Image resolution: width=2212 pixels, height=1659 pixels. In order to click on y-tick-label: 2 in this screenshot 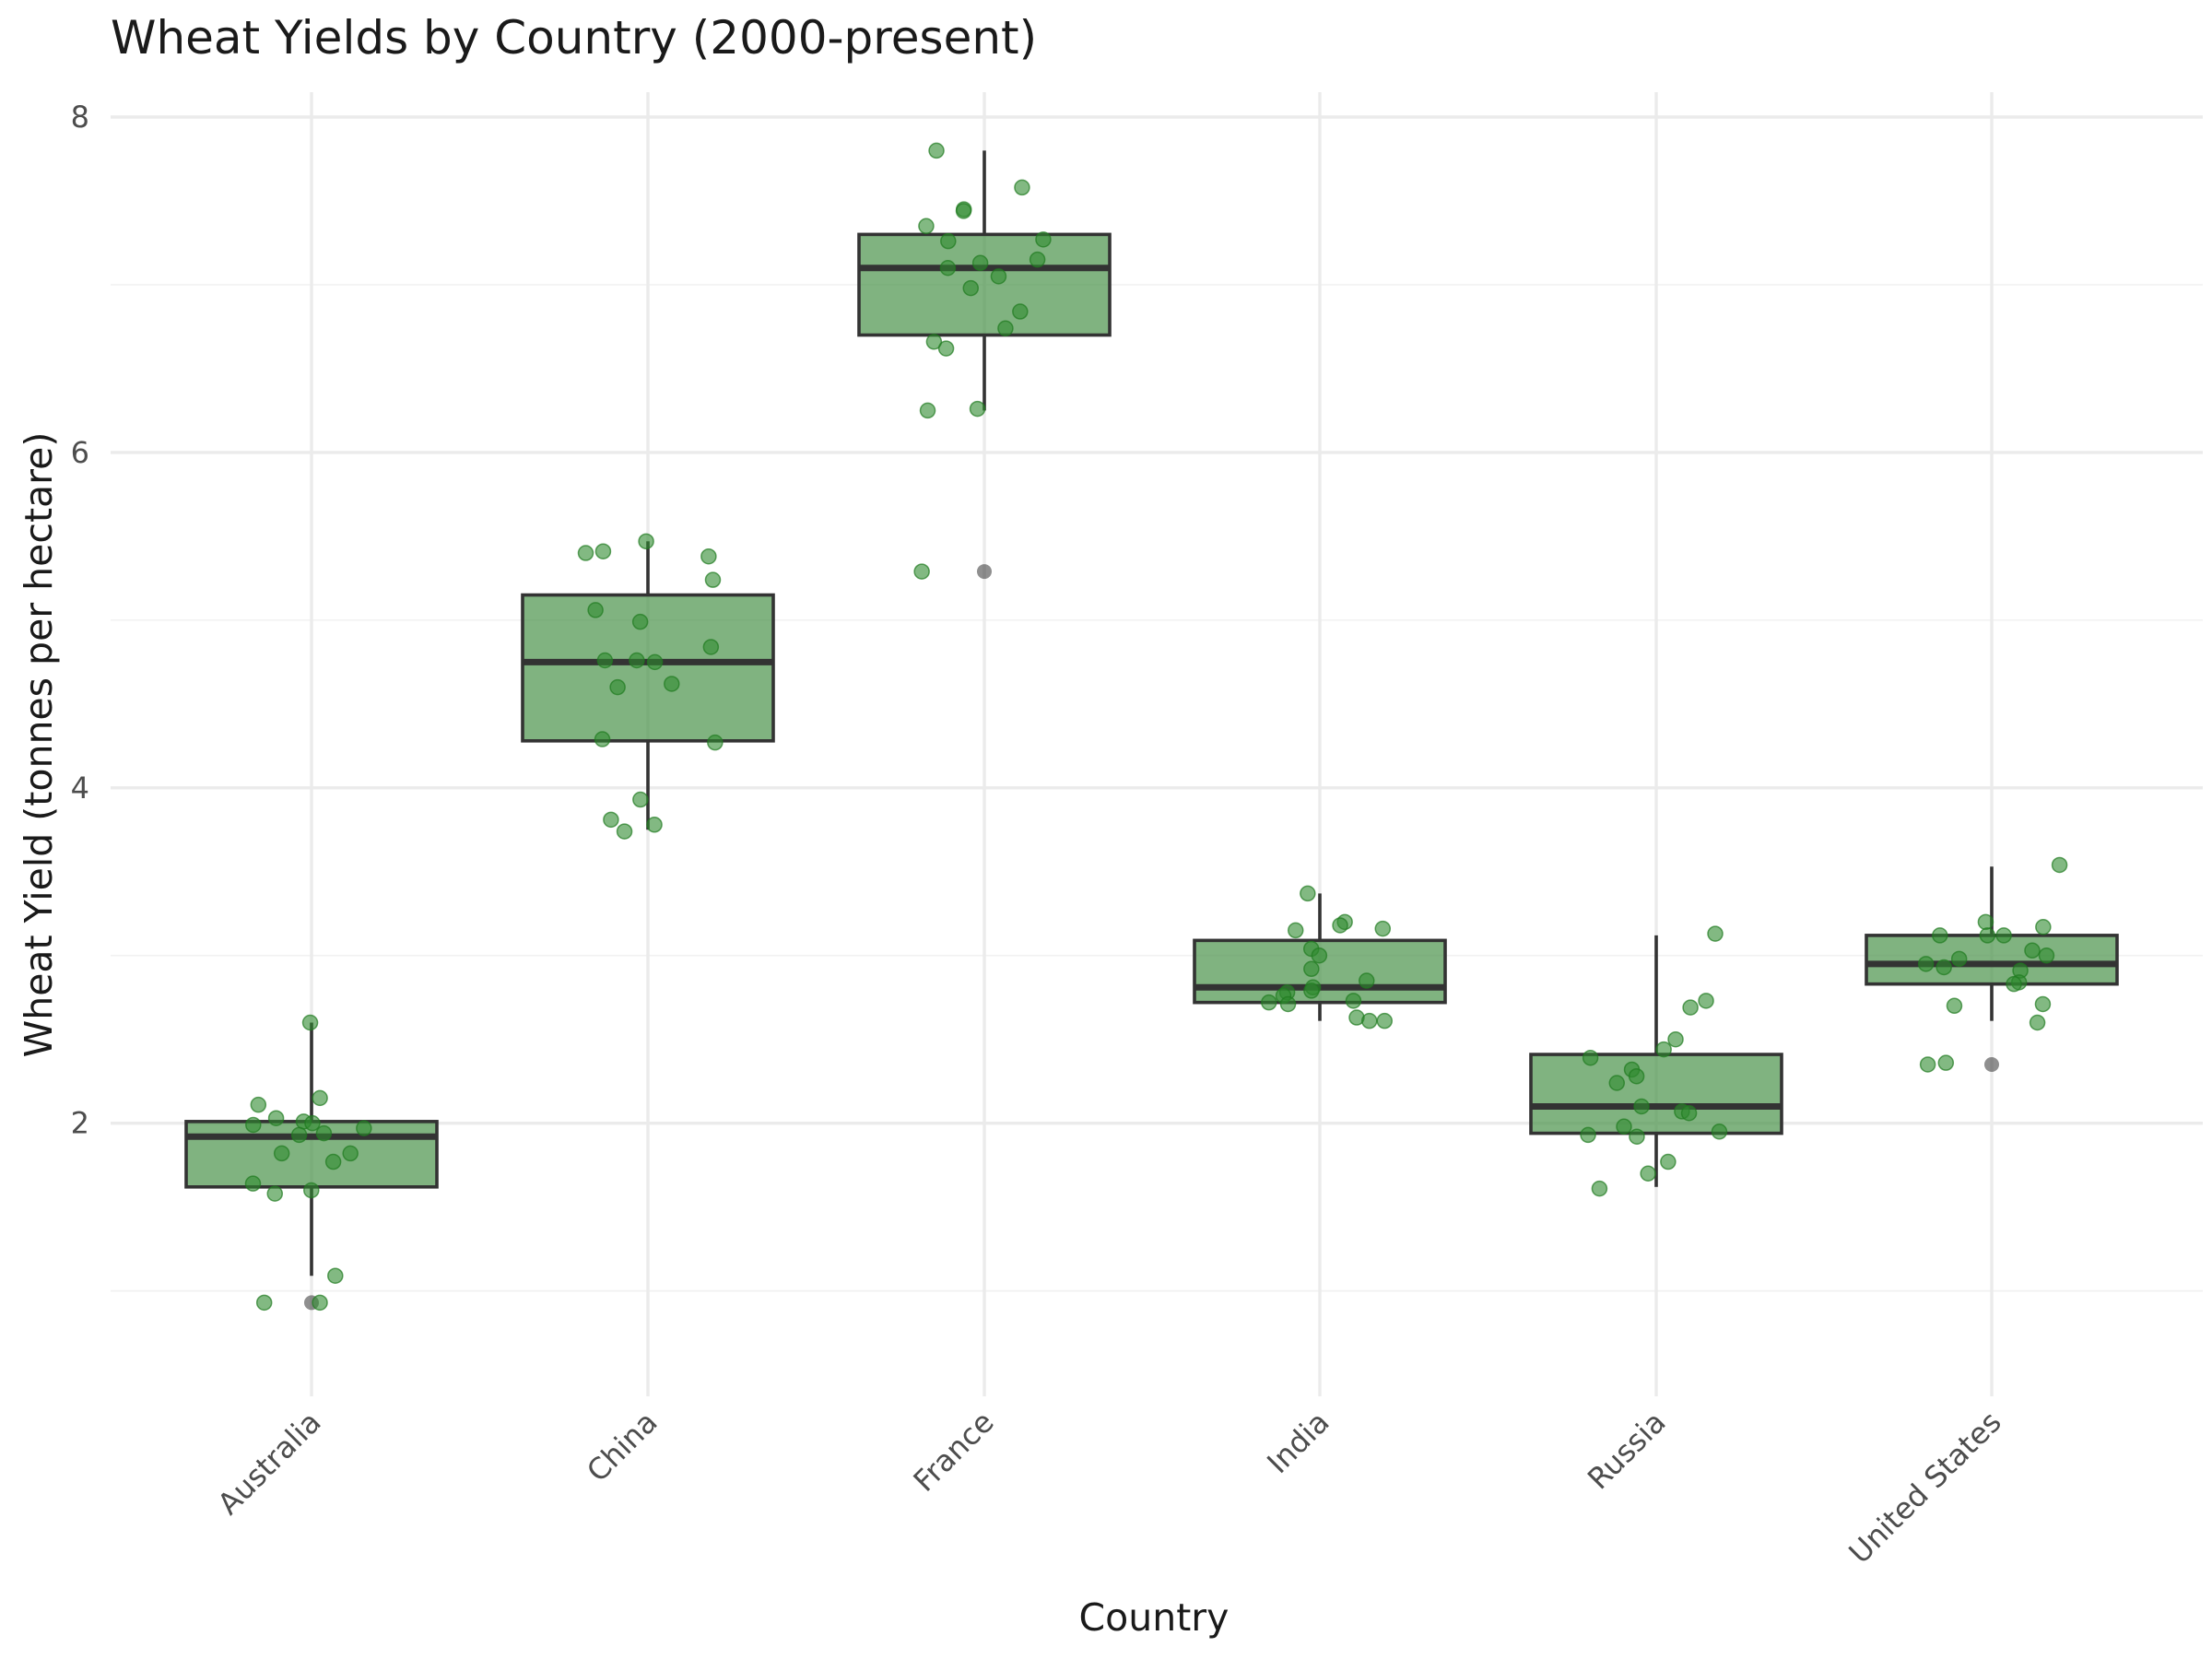, I will do `click(80, 1123)`.